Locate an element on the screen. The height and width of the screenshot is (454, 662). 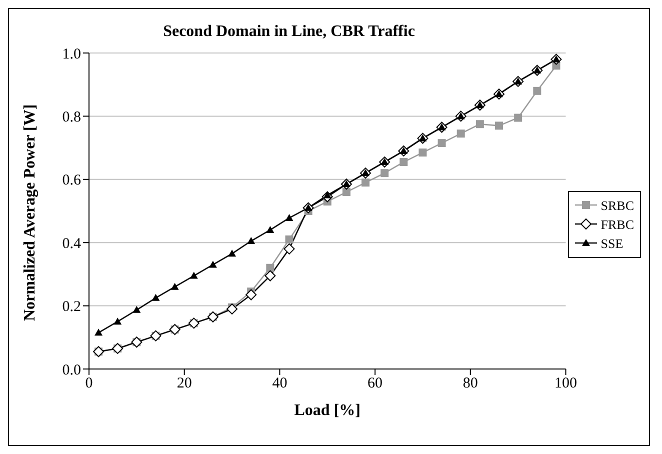
y-tick-label: 0.6 is located at coordinates (72, 180).